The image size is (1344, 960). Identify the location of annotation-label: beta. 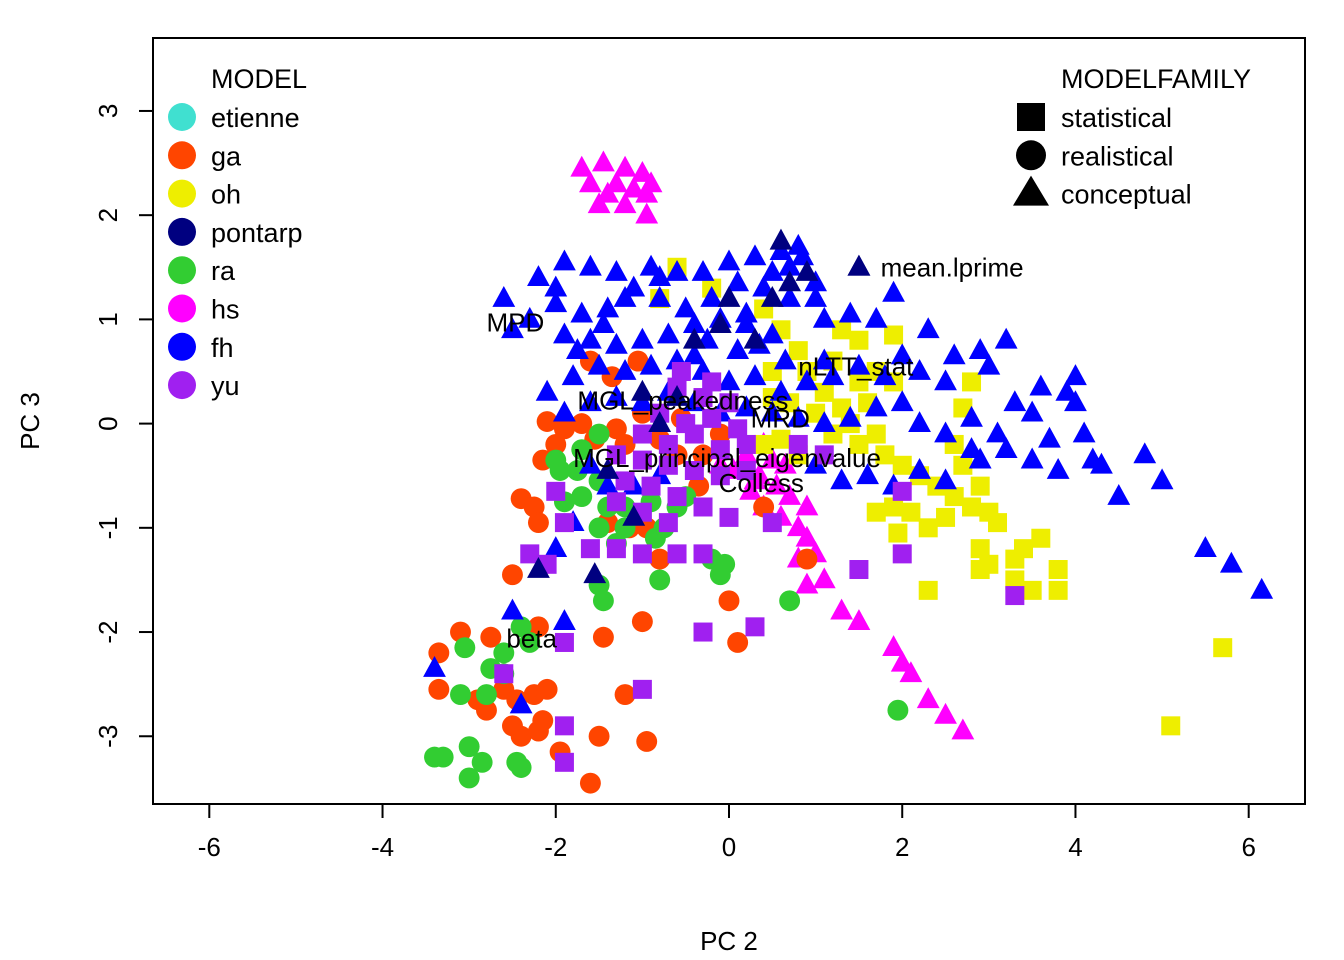
(531, 638).